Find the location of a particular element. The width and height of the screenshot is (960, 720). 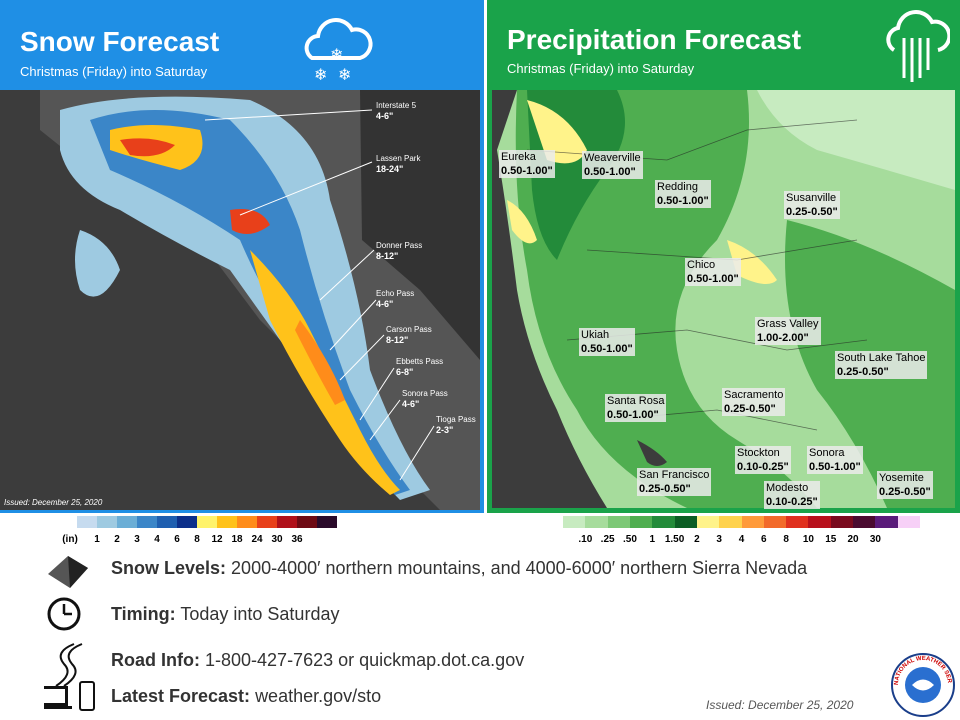

legend-tick-label: 12 is located at coordinates (217, 539).